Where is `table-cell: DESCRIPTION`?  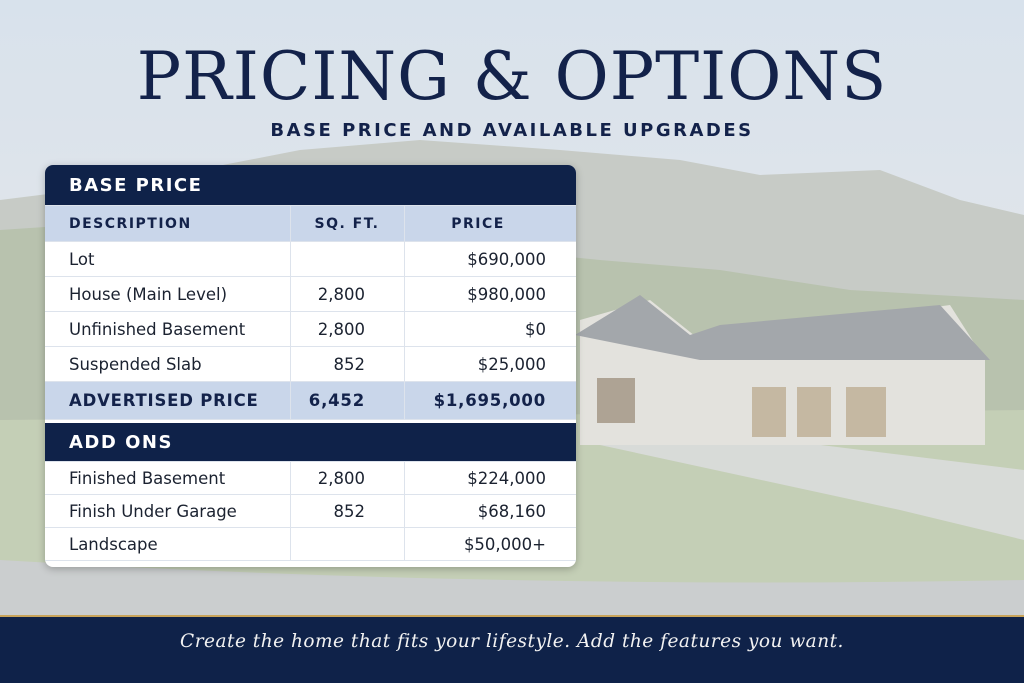
table-cell: DESCRIPTION is located at coordinates (130, 223).